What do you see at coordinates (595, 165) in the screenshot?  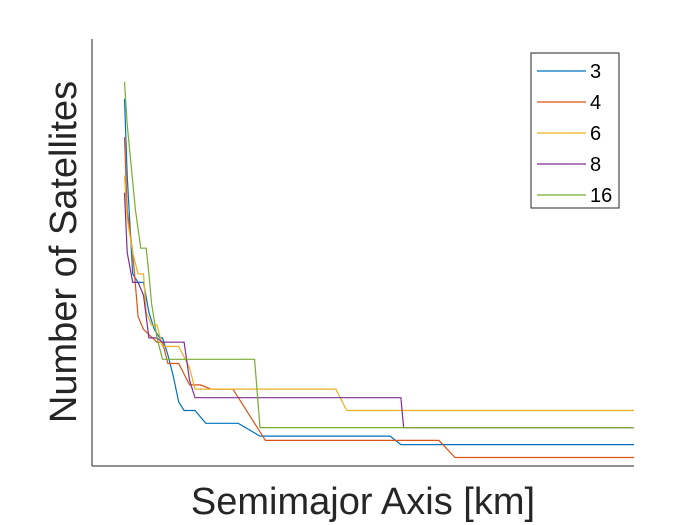 I see `legend-label-8: 8` at bounding box center [595, 165].